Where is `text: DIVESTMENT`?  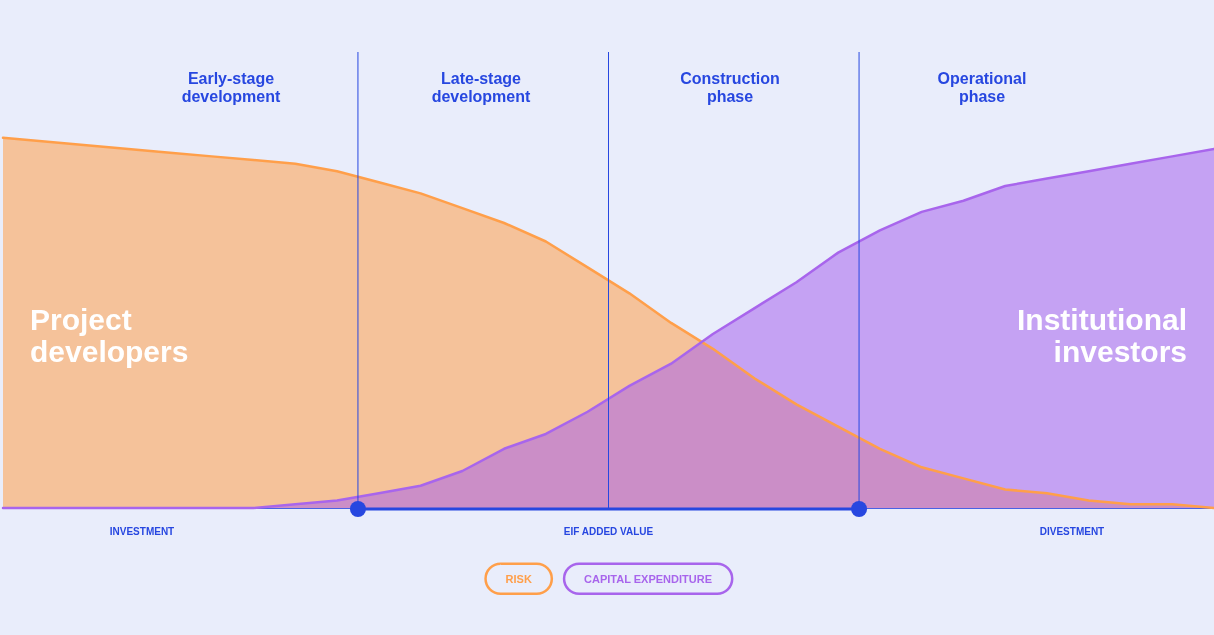 text: DIVESTMENT is located at coordinates (1072, 531).